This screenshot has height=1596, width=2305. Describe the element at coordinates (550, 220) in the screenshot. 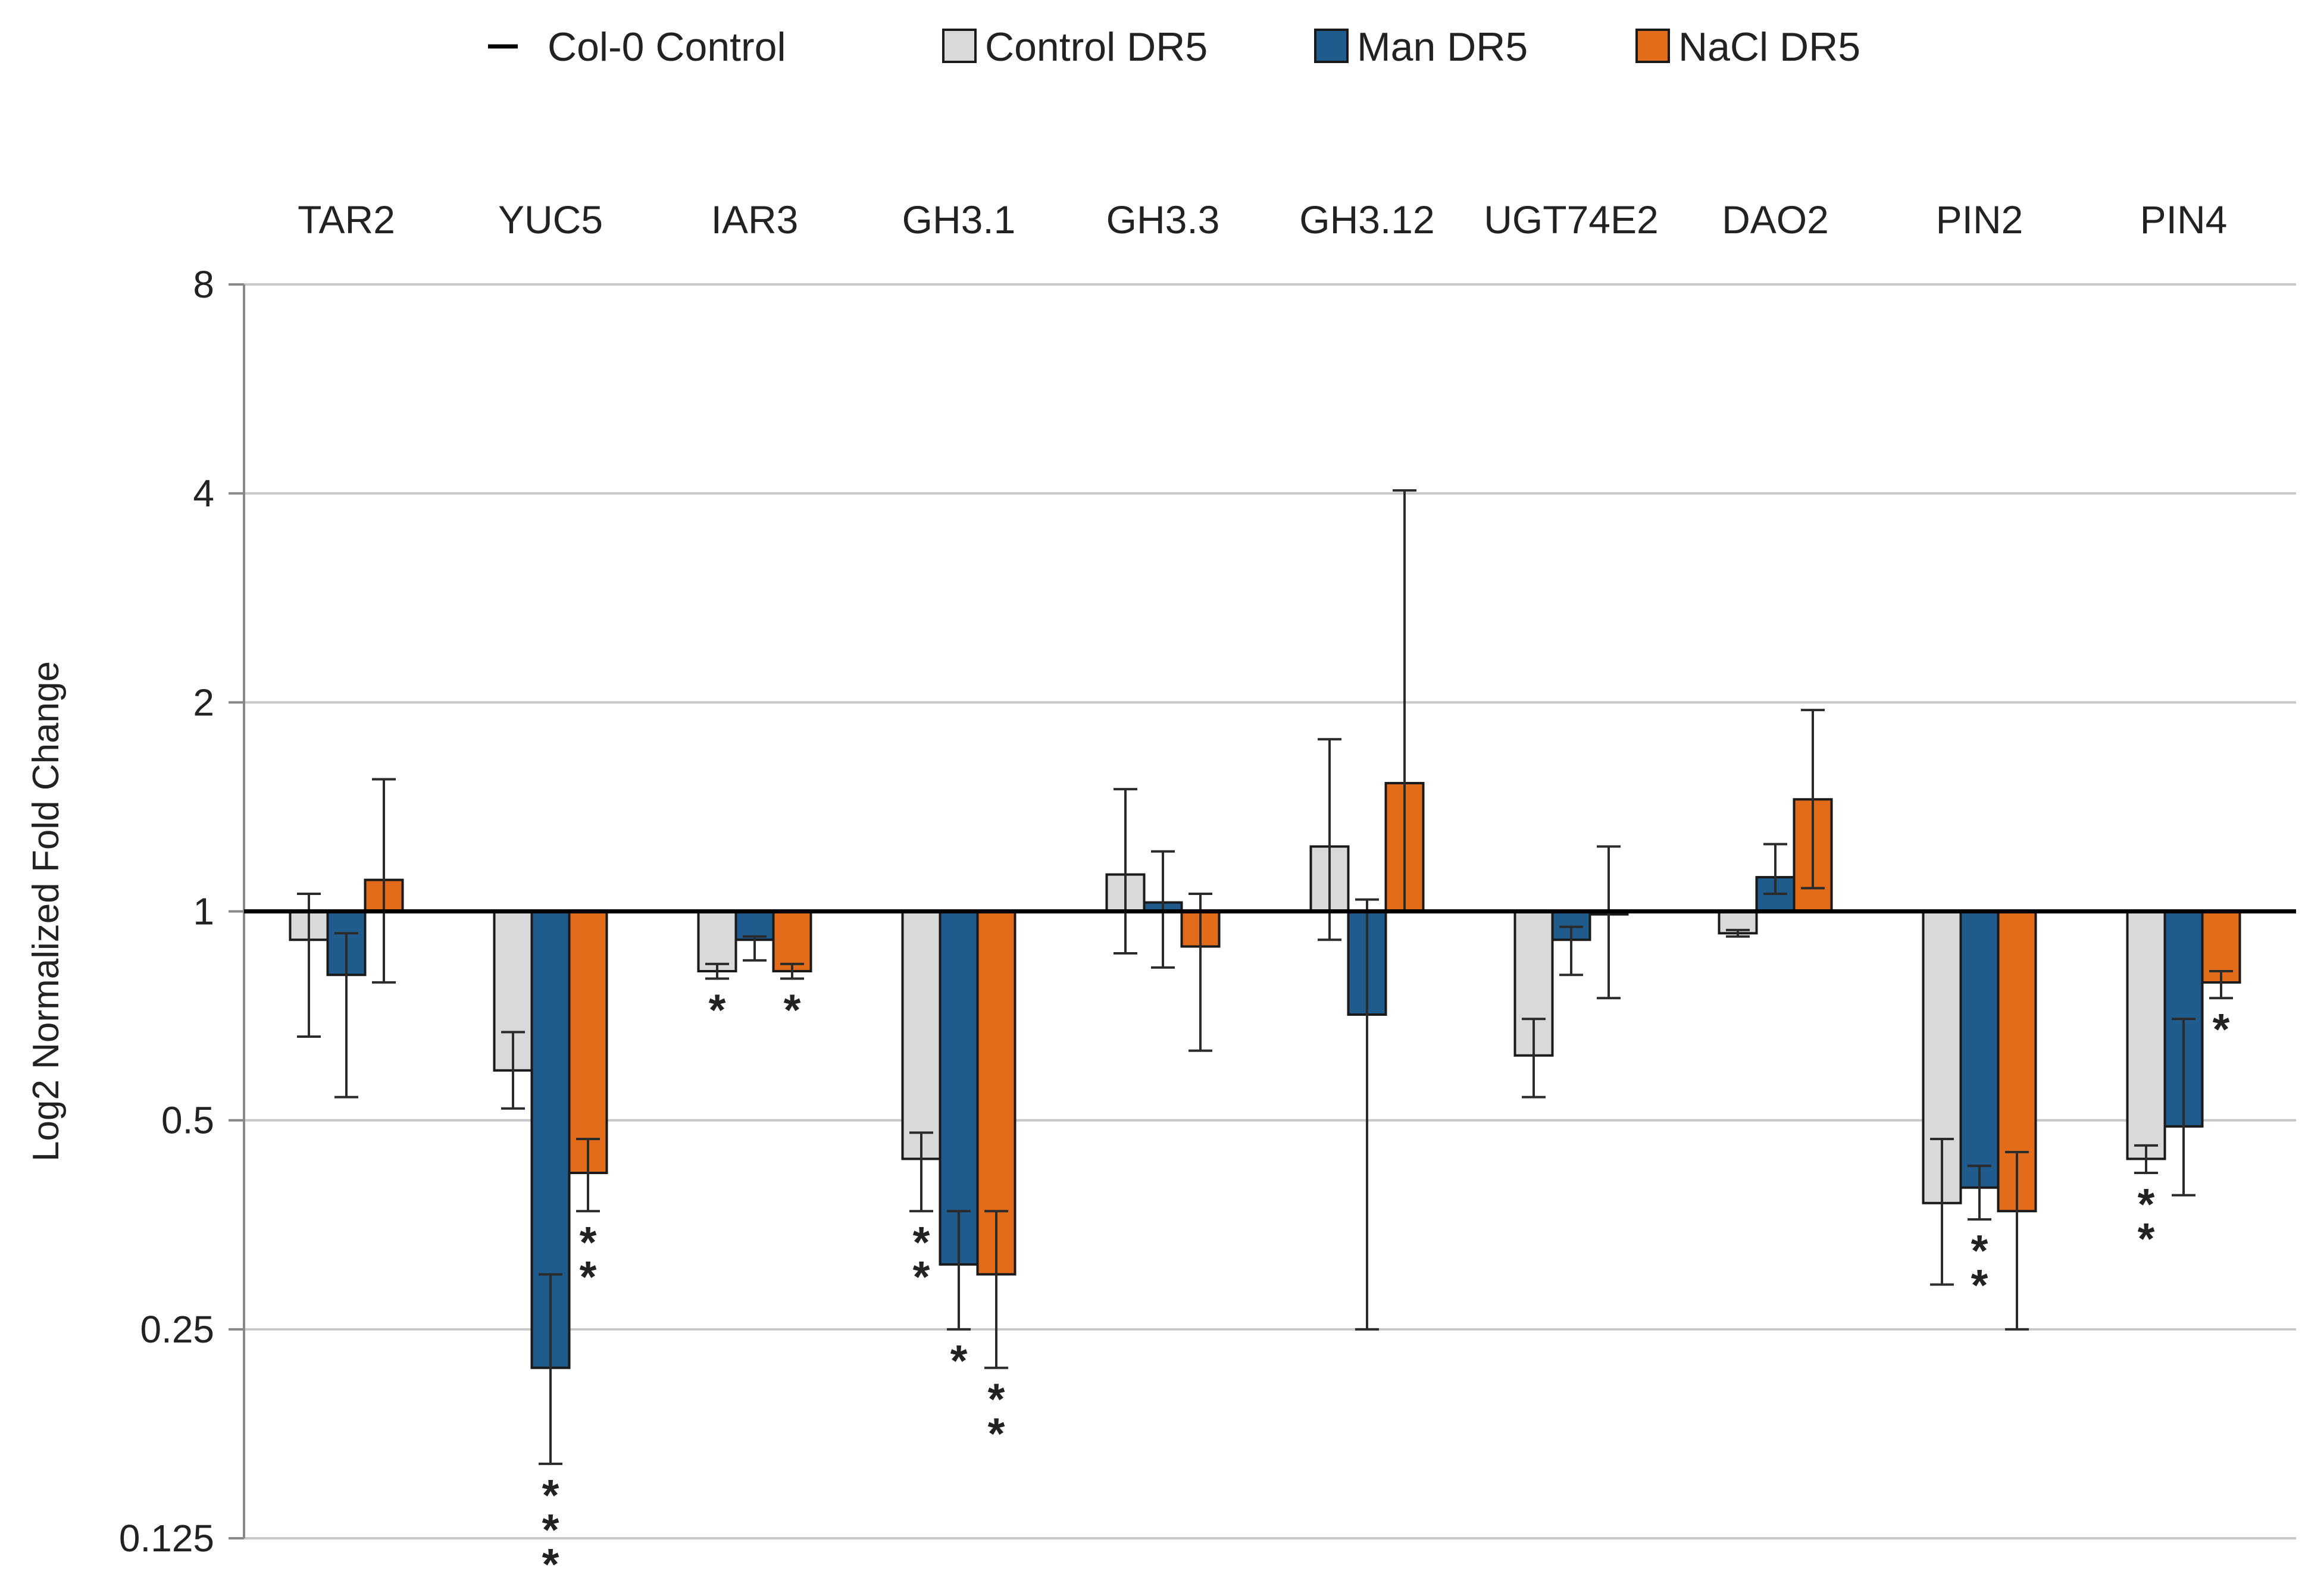

I see `category-label: YUC5` at that location.